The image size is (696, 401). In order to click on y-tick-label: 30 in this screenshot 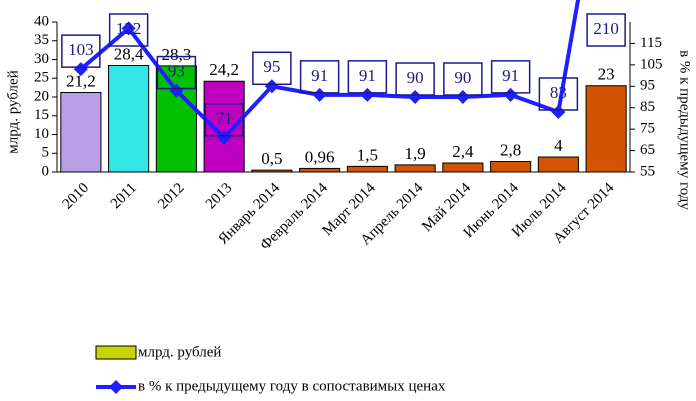, I will do `click(41, 59)`.